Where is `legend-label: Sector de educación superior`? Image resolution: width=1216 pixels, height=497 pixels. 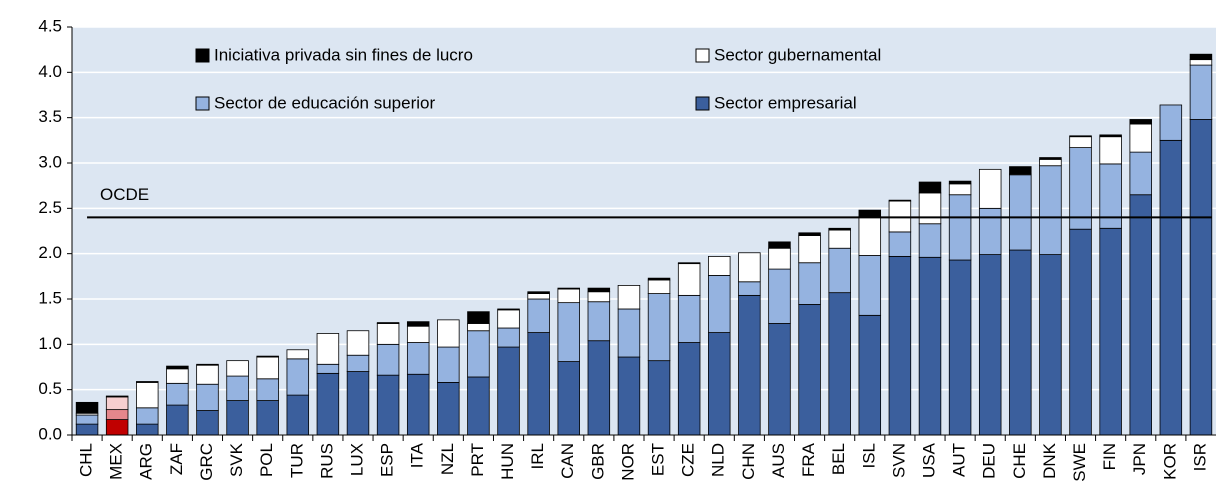 legend-label: Sector de educación superior is located at coordinates (324, 102).